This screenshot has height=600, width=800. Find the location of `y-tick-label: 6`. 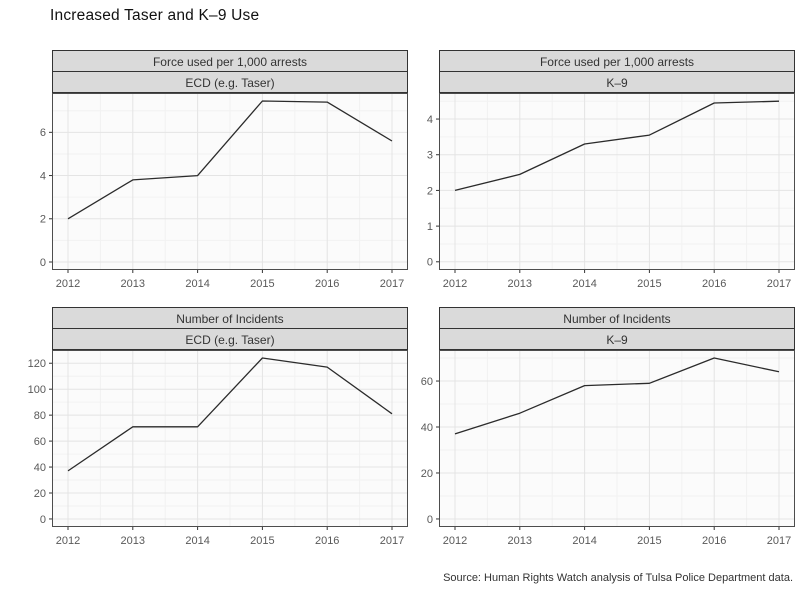

y-tick-label: 6 is located at coordinates (43, 133).